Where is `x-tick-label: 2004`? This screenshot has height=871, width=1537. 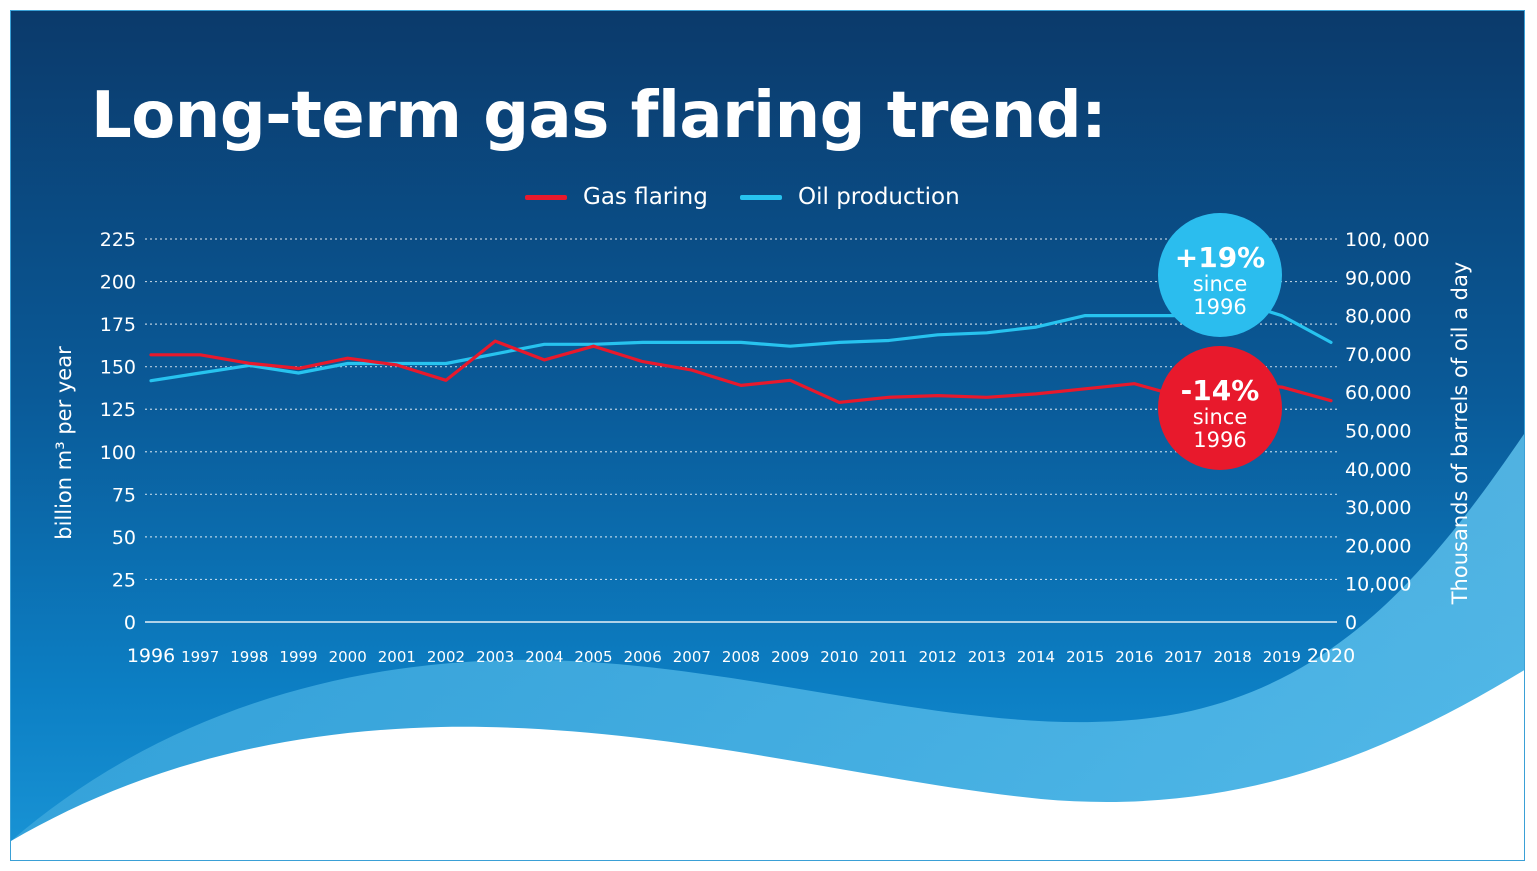 x-tick-label: 2004 is located at coordinates (544, 657).